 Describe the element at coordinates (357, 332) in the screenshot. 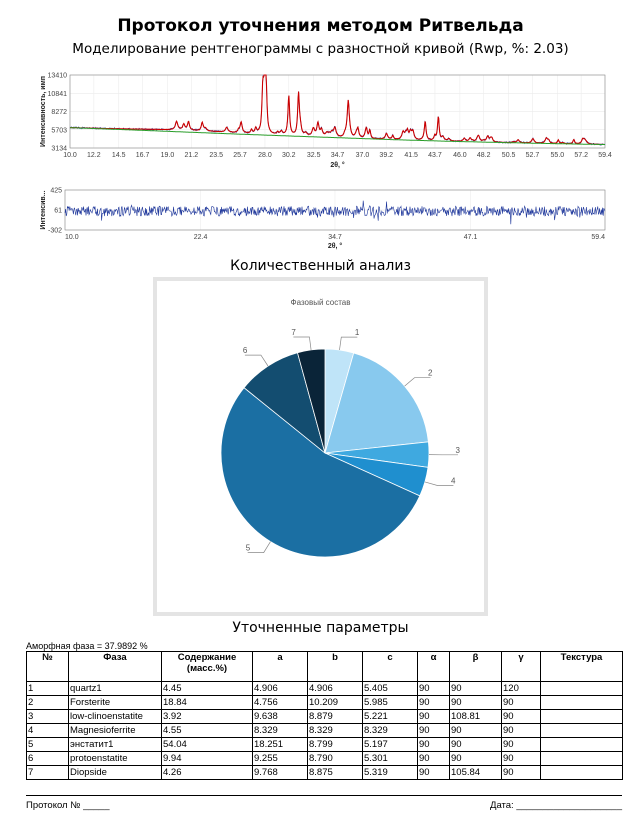

I see `pie-slice-label: 1` at that location.